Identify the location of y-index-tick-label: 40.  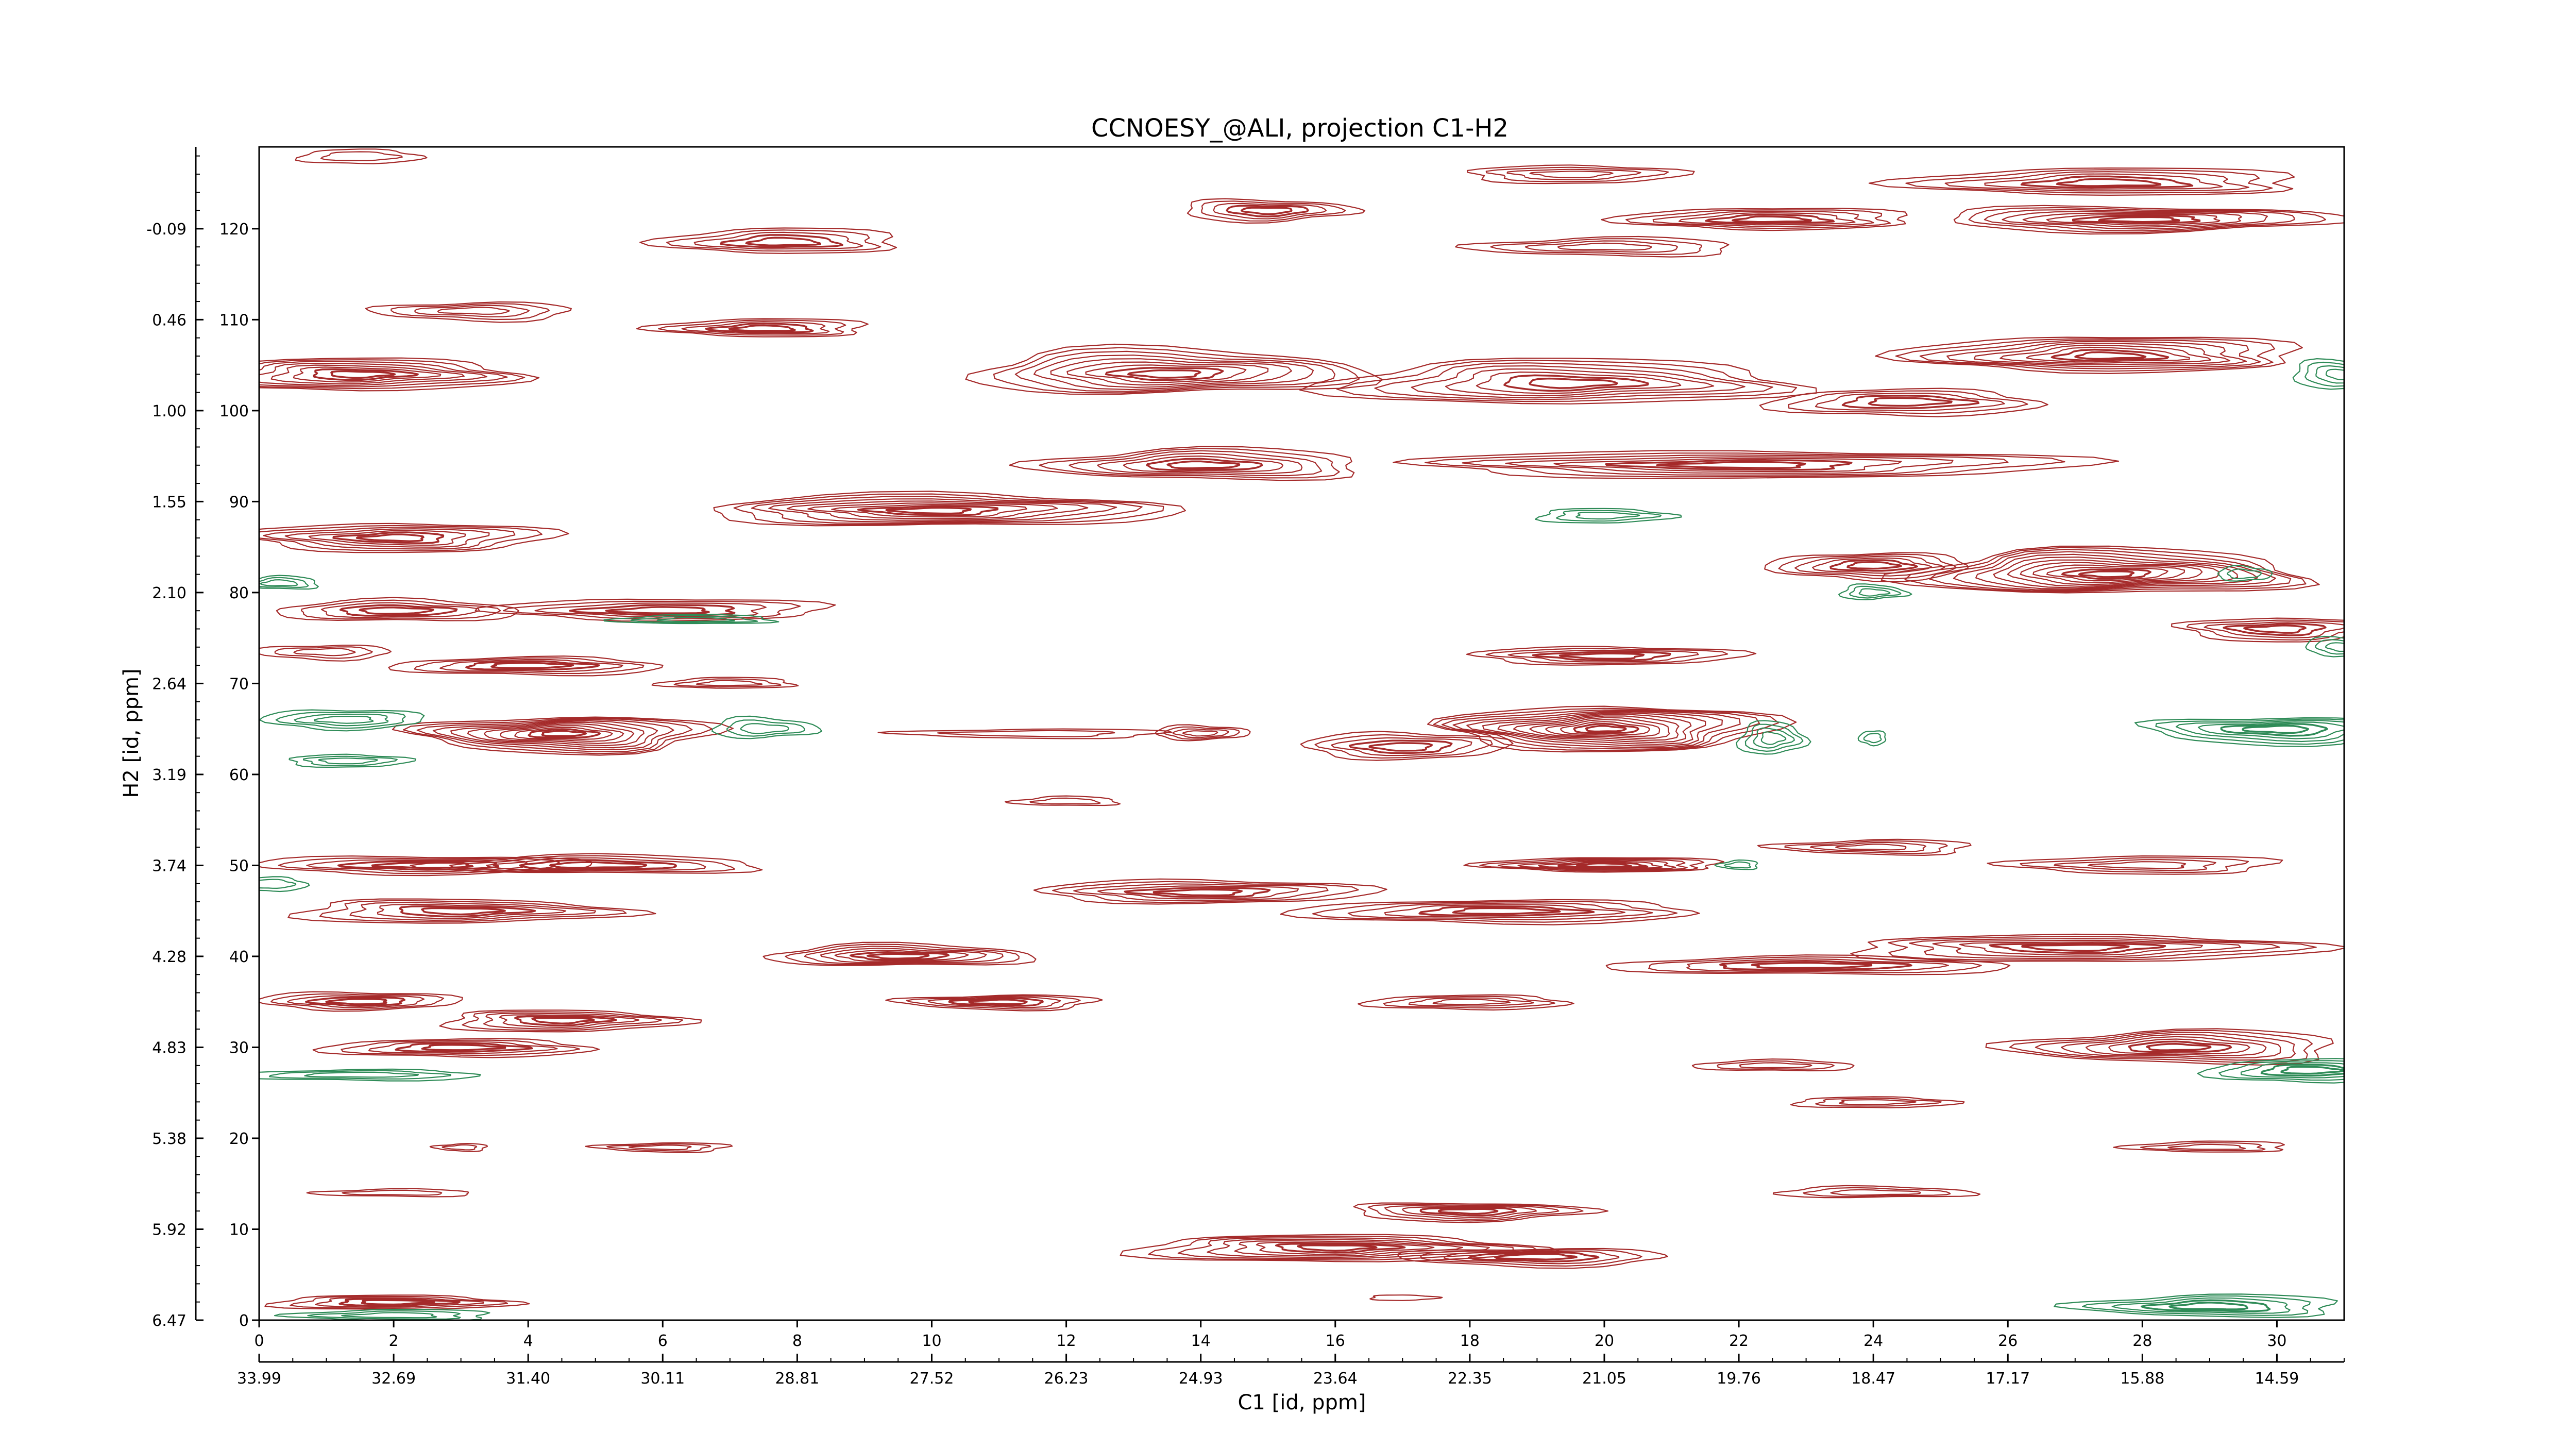
(239, 957).